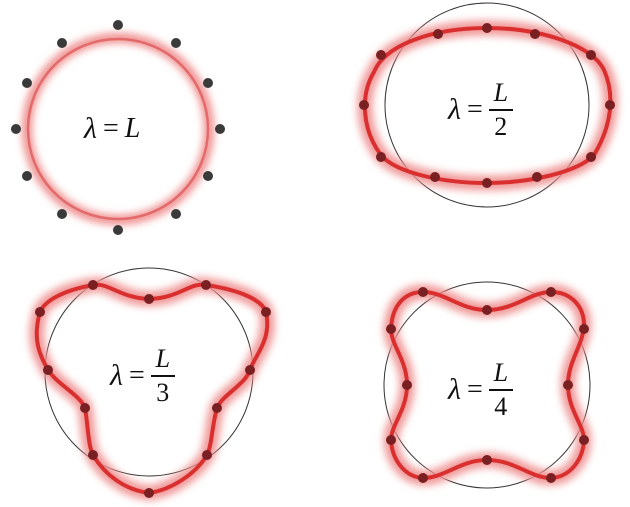 Image resolution: width=630 pixels, height=507 pixels. I want to click on fraction: L 3, so click(162, 375).